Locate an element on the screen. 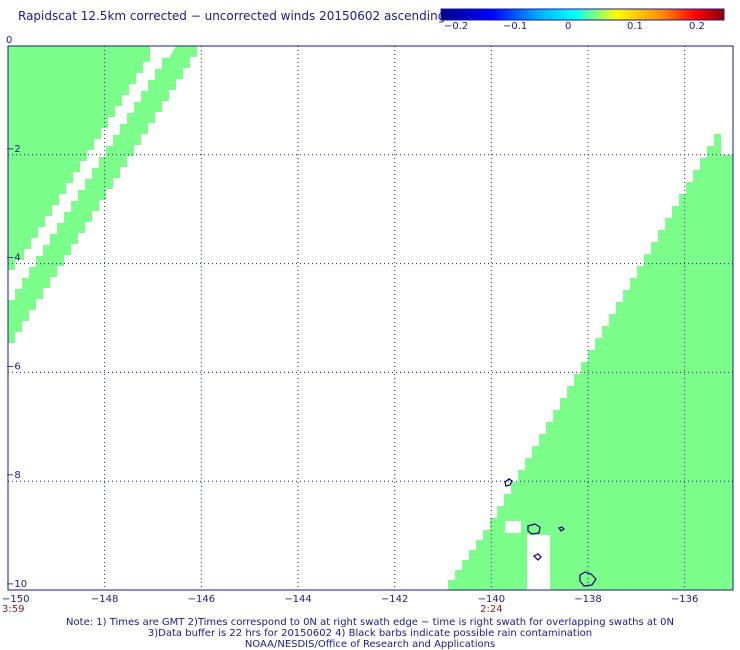 The width and height of the screenshot is (740, 650). swath-time-label: 3:59 is located at coordinates (13, 608).